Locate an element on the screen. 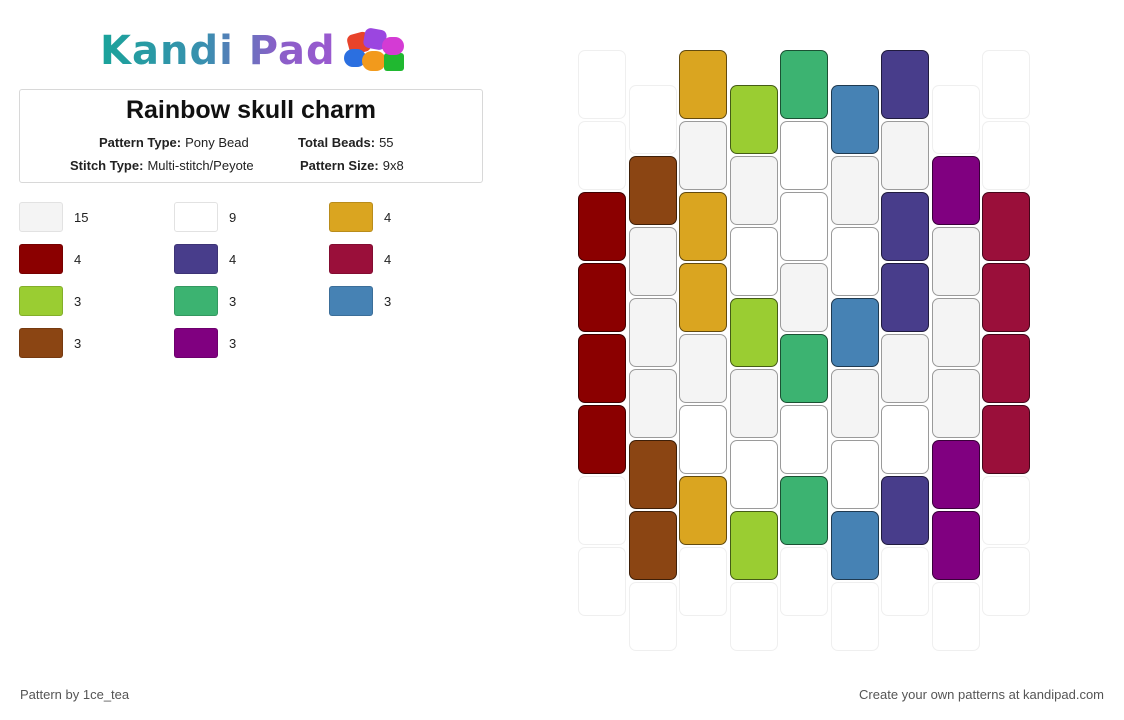 This screenshot has height=720, width=1124. pattern-type-label: Pattern Type: is located at coordinates (140, 142).